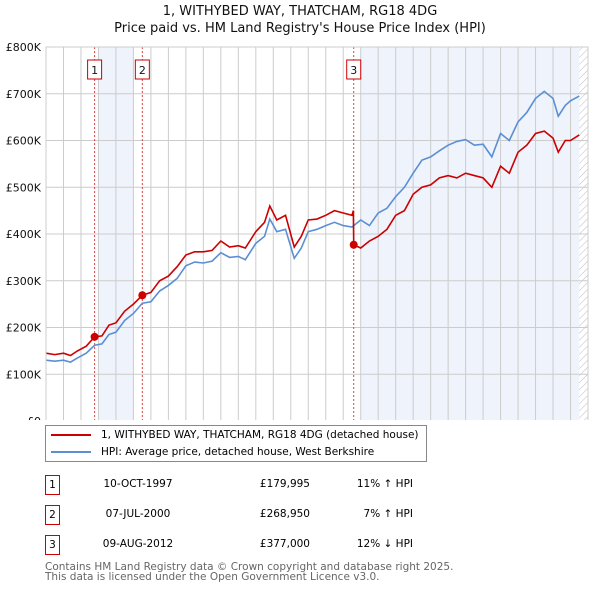 This screenshot has height=590, width=600. I want to click on sale-badge: 2, so click(52, 515).